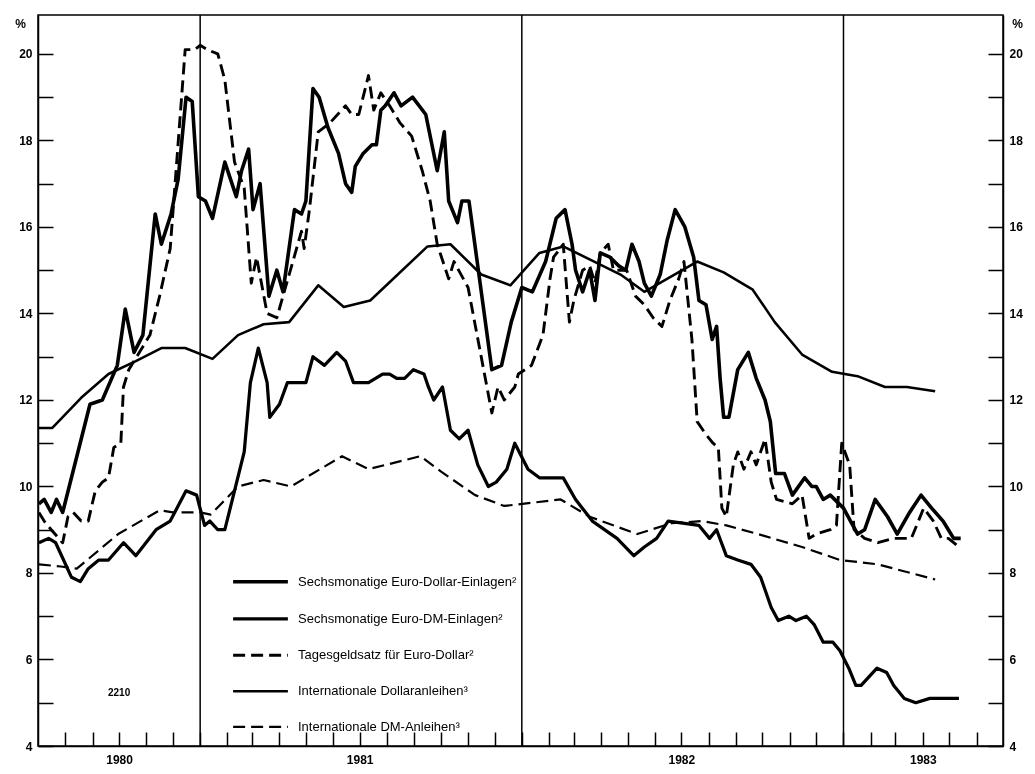 The height and width of the screenshot is (774, 1035). What do you see at coordinates (120, 759) in the screenshot?
I see `x-tick-label: 1980` at bounding box center [120, 759].